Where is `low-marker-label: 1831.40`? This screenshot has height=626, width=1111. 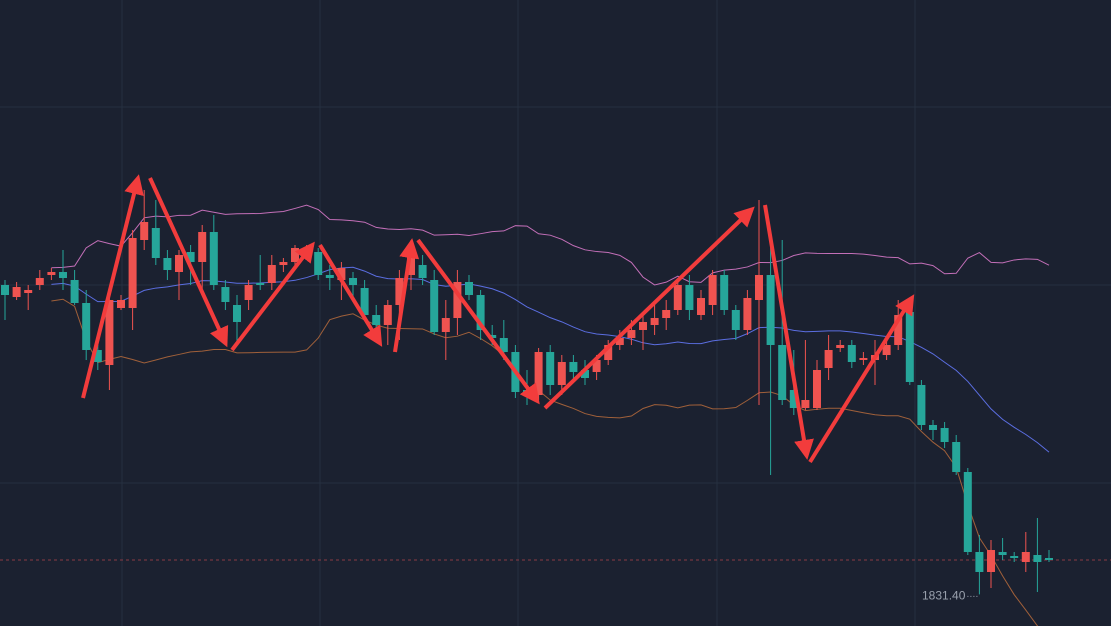
low-marker-label: 1831.40 is located at coordinates (944, 596).